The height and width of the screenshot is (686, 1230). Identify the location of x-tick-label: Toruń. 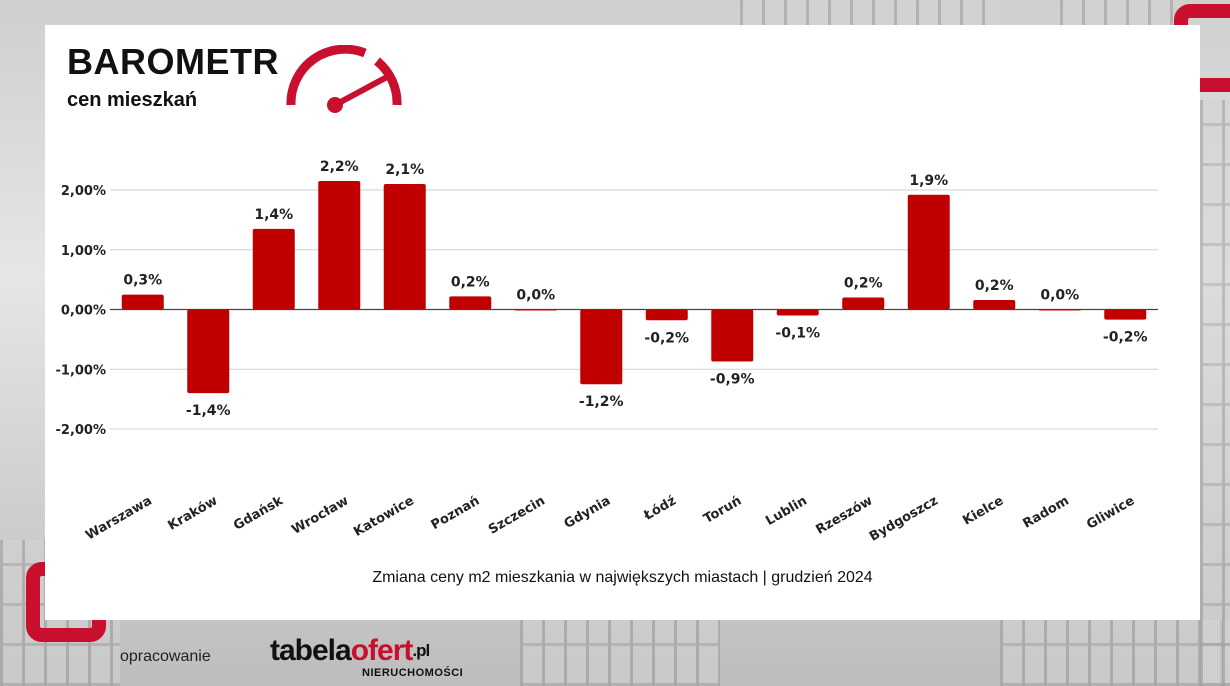
(722, 509).